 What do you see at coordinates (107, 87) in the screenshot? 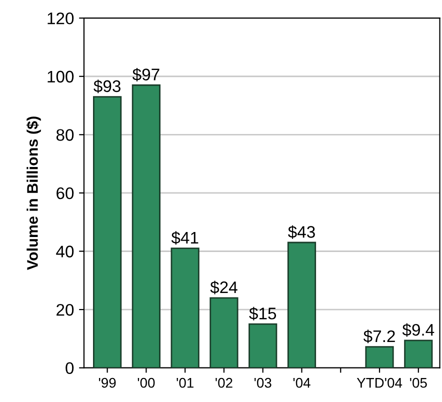
I see `data-label: $93` at bounding box center [107, 87].